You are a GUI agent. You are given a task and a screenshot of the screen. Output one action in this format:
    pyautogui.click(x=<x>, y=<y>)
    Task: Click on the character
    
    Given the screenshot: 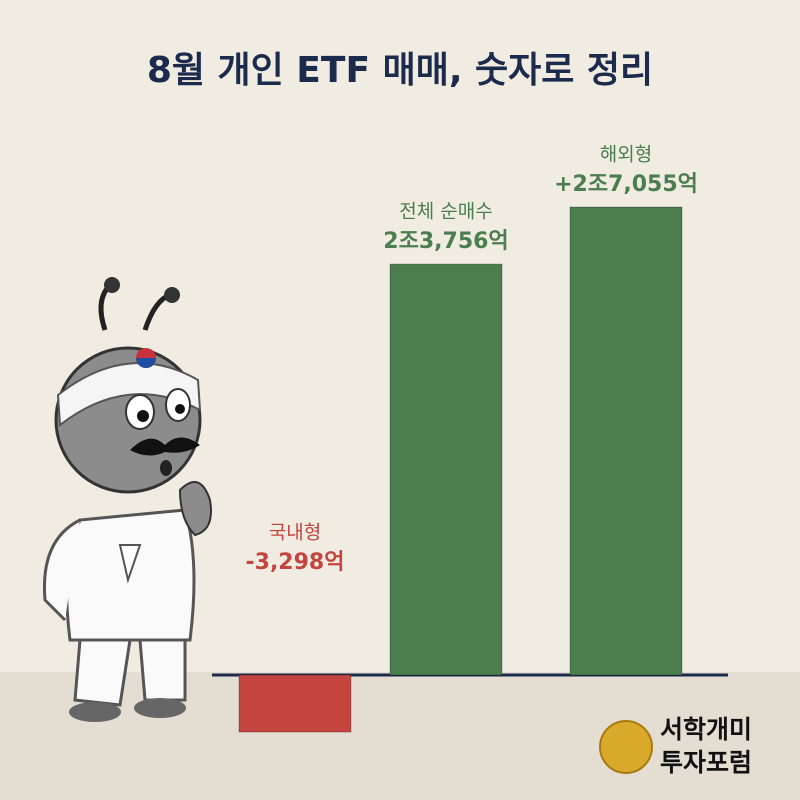 What is the action you would take?
    pyautogui.click(x=127, y=499)
    